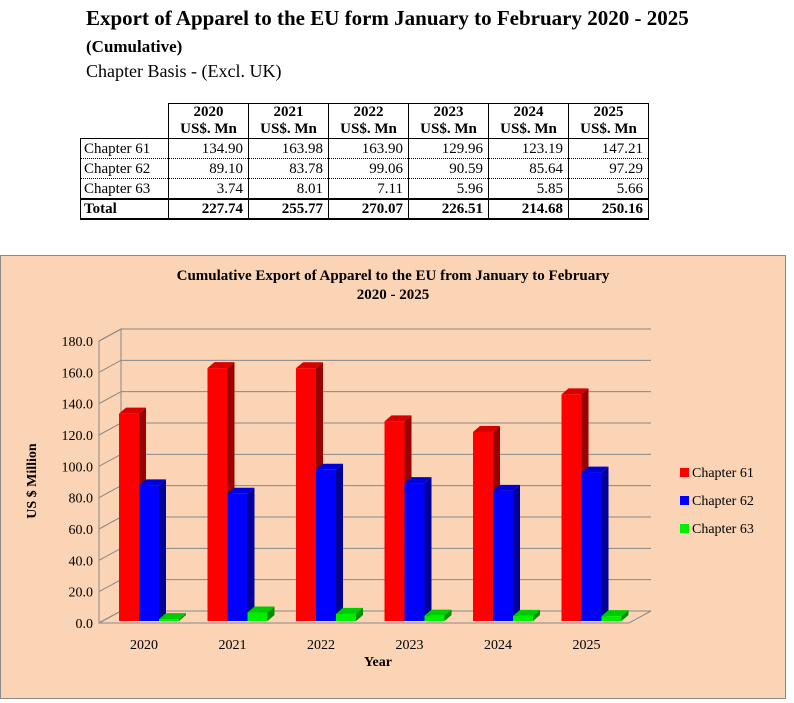  Describe the element at coordinates (288, 209) in the screenshot. I see `cell-value: 255.77` at that location.